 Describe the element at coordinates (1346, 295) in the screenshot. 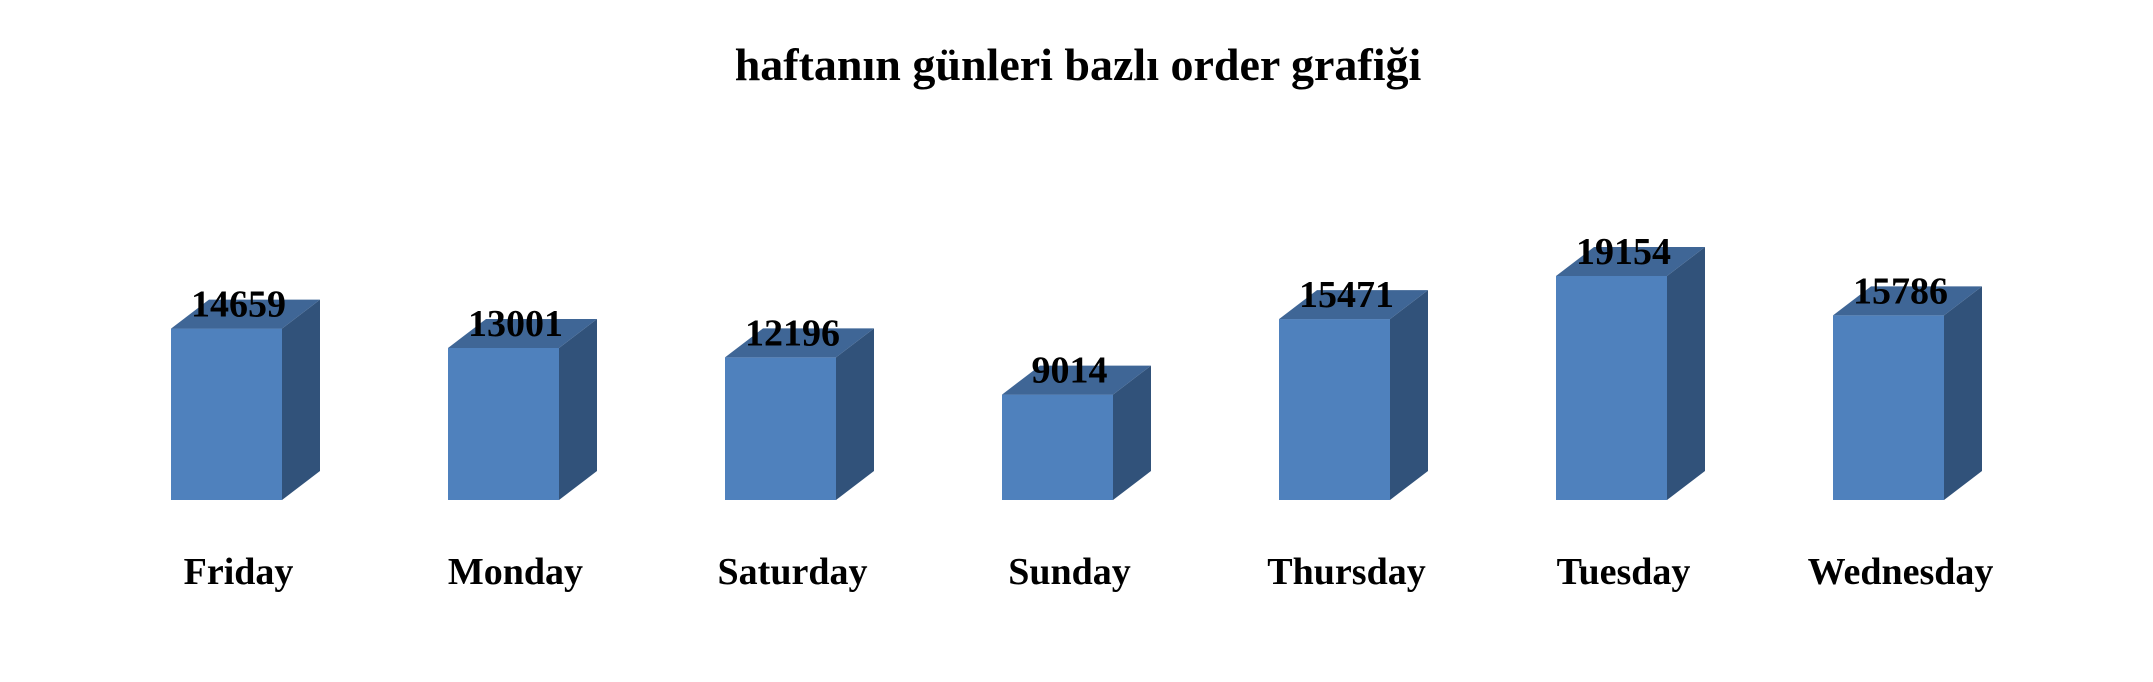

I see `data-label-thursday: 15471` at that location.